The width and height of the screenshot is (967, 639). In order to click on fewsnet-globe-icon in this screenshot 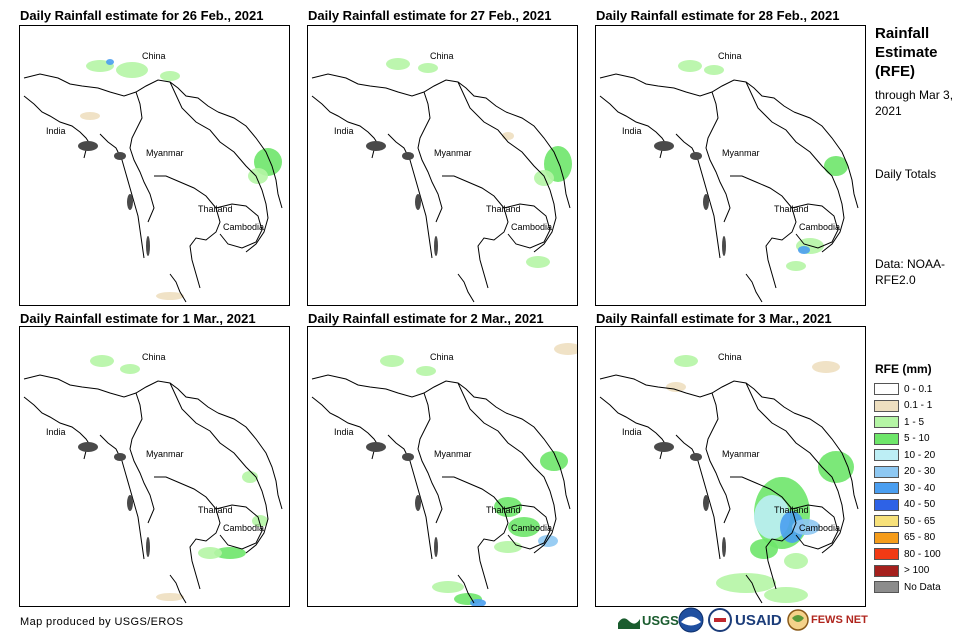, I will do `click(798, 620)`.